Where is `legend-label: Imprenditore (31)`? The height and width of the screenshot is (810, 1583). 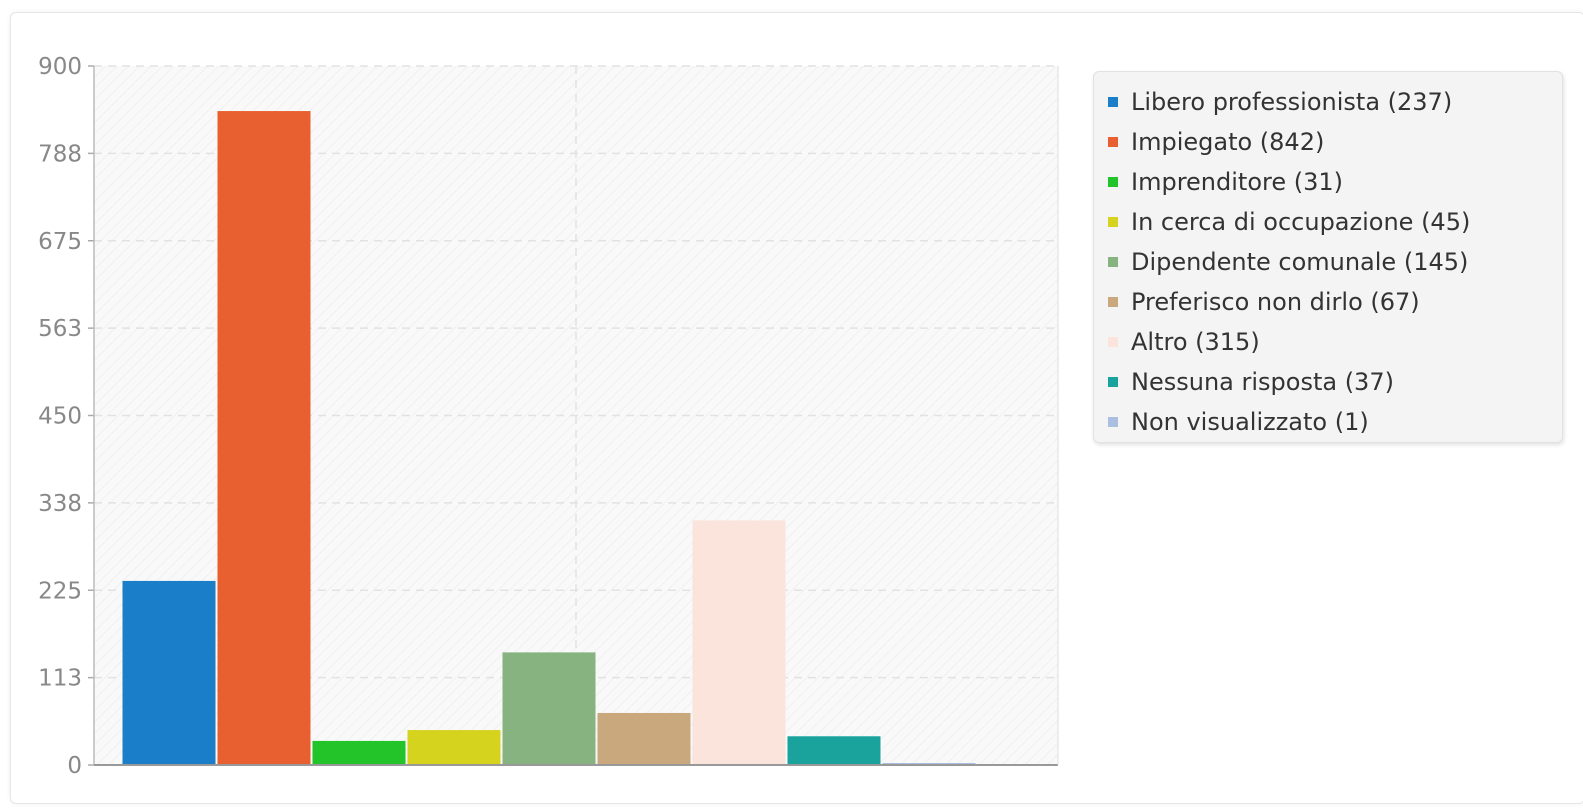
legend-label: Imprenditore (31) is located at coordinates (1237, 182).